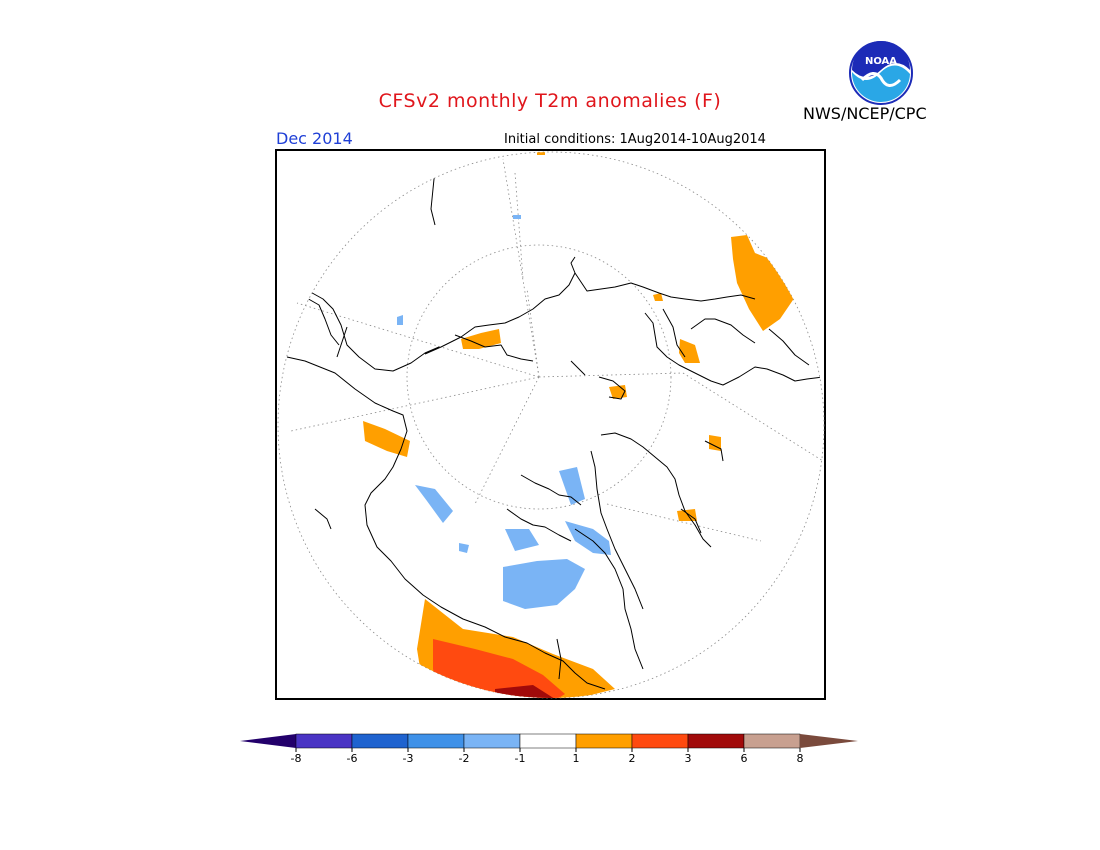 The width and height of the screenshot is (1100, 850). I want to click on graticule-latitude-circle, so click(539, 377).